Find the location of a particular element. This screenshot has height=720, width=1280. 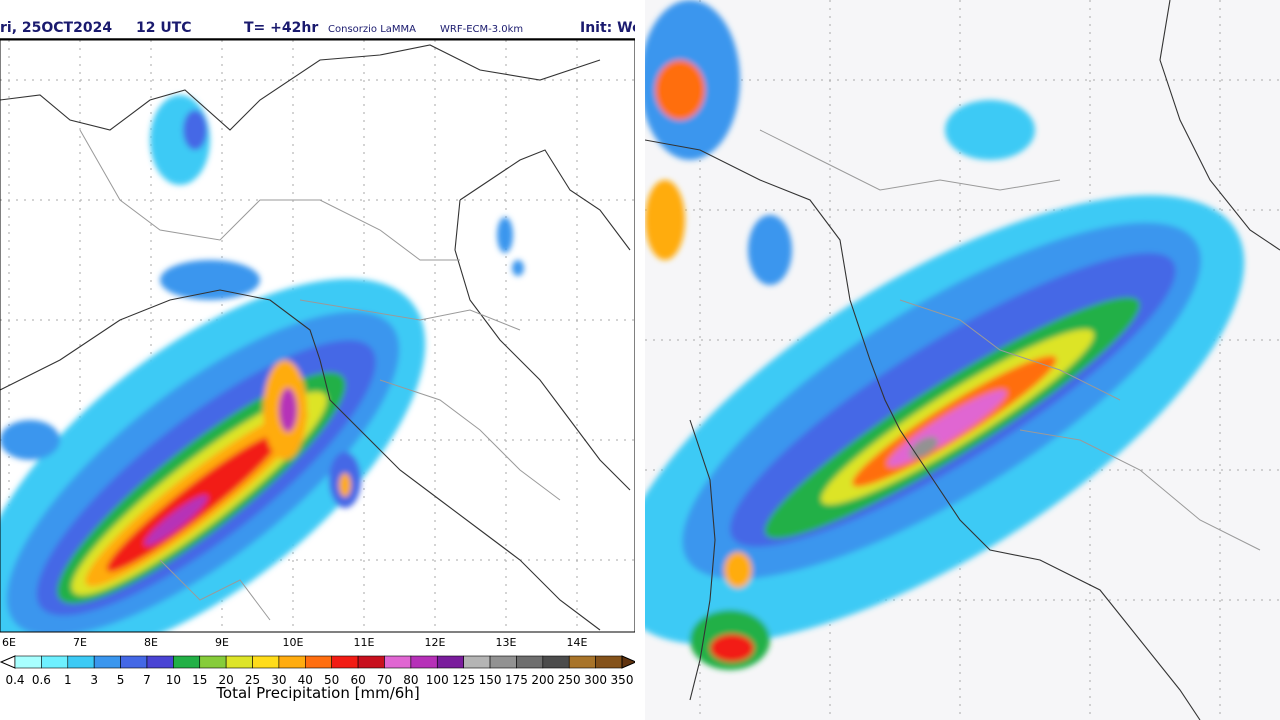

colorbar-label: 60 is located at coordinates (357, 680).